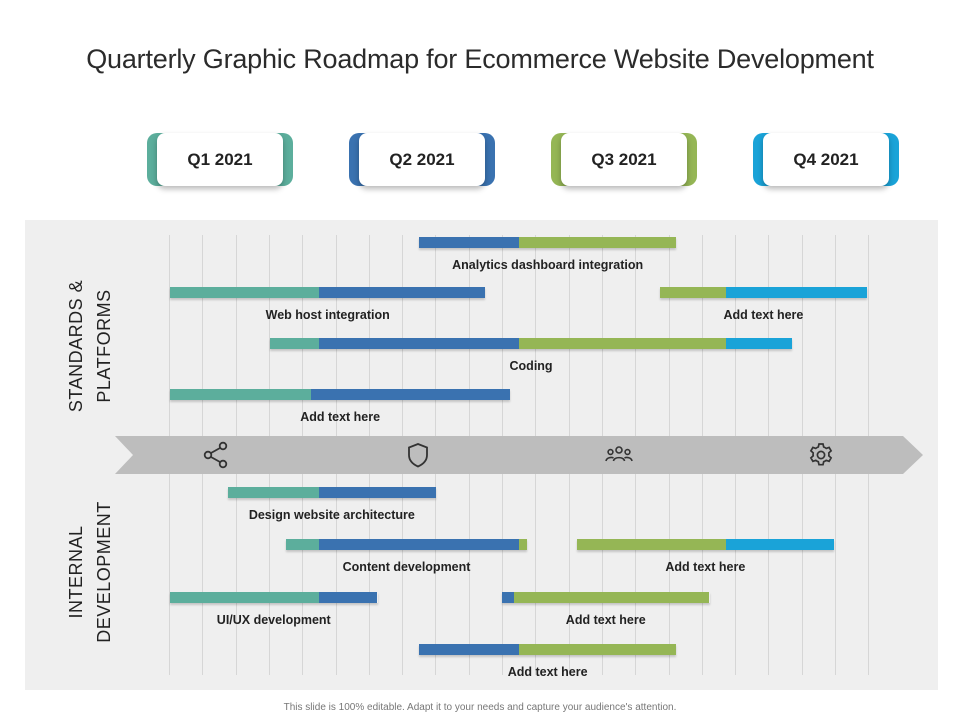 The width and height of the screenshot is (960, 720). What do you see at coordinates (821, 454) in the screenshot?
I see `gear-icon` at bounding box center [821, 454].